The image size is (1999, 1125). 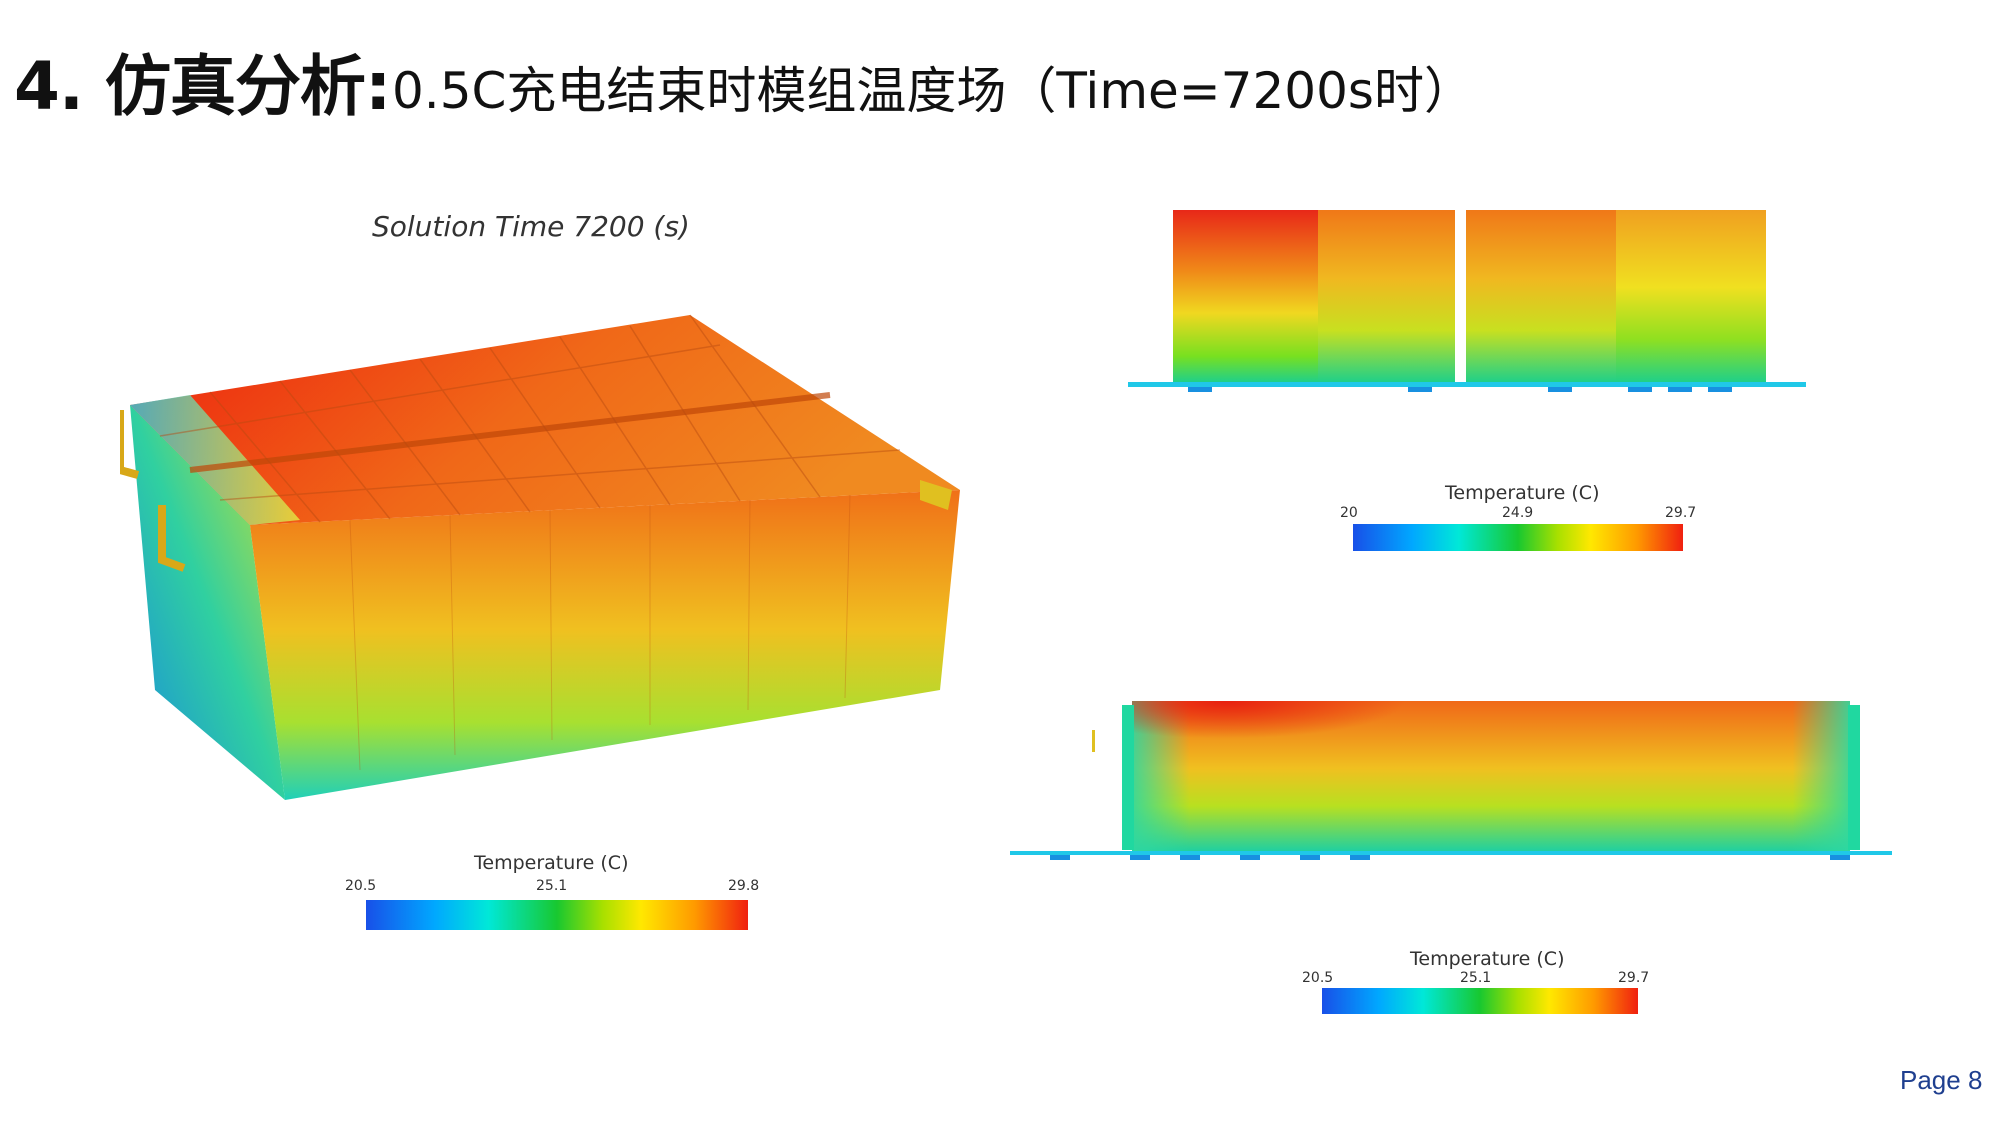 What do you see at coordinates (1518, 513) in the screenshot?
I see `legend-2-mid: 24.9` at bounding box center [1518, 513].